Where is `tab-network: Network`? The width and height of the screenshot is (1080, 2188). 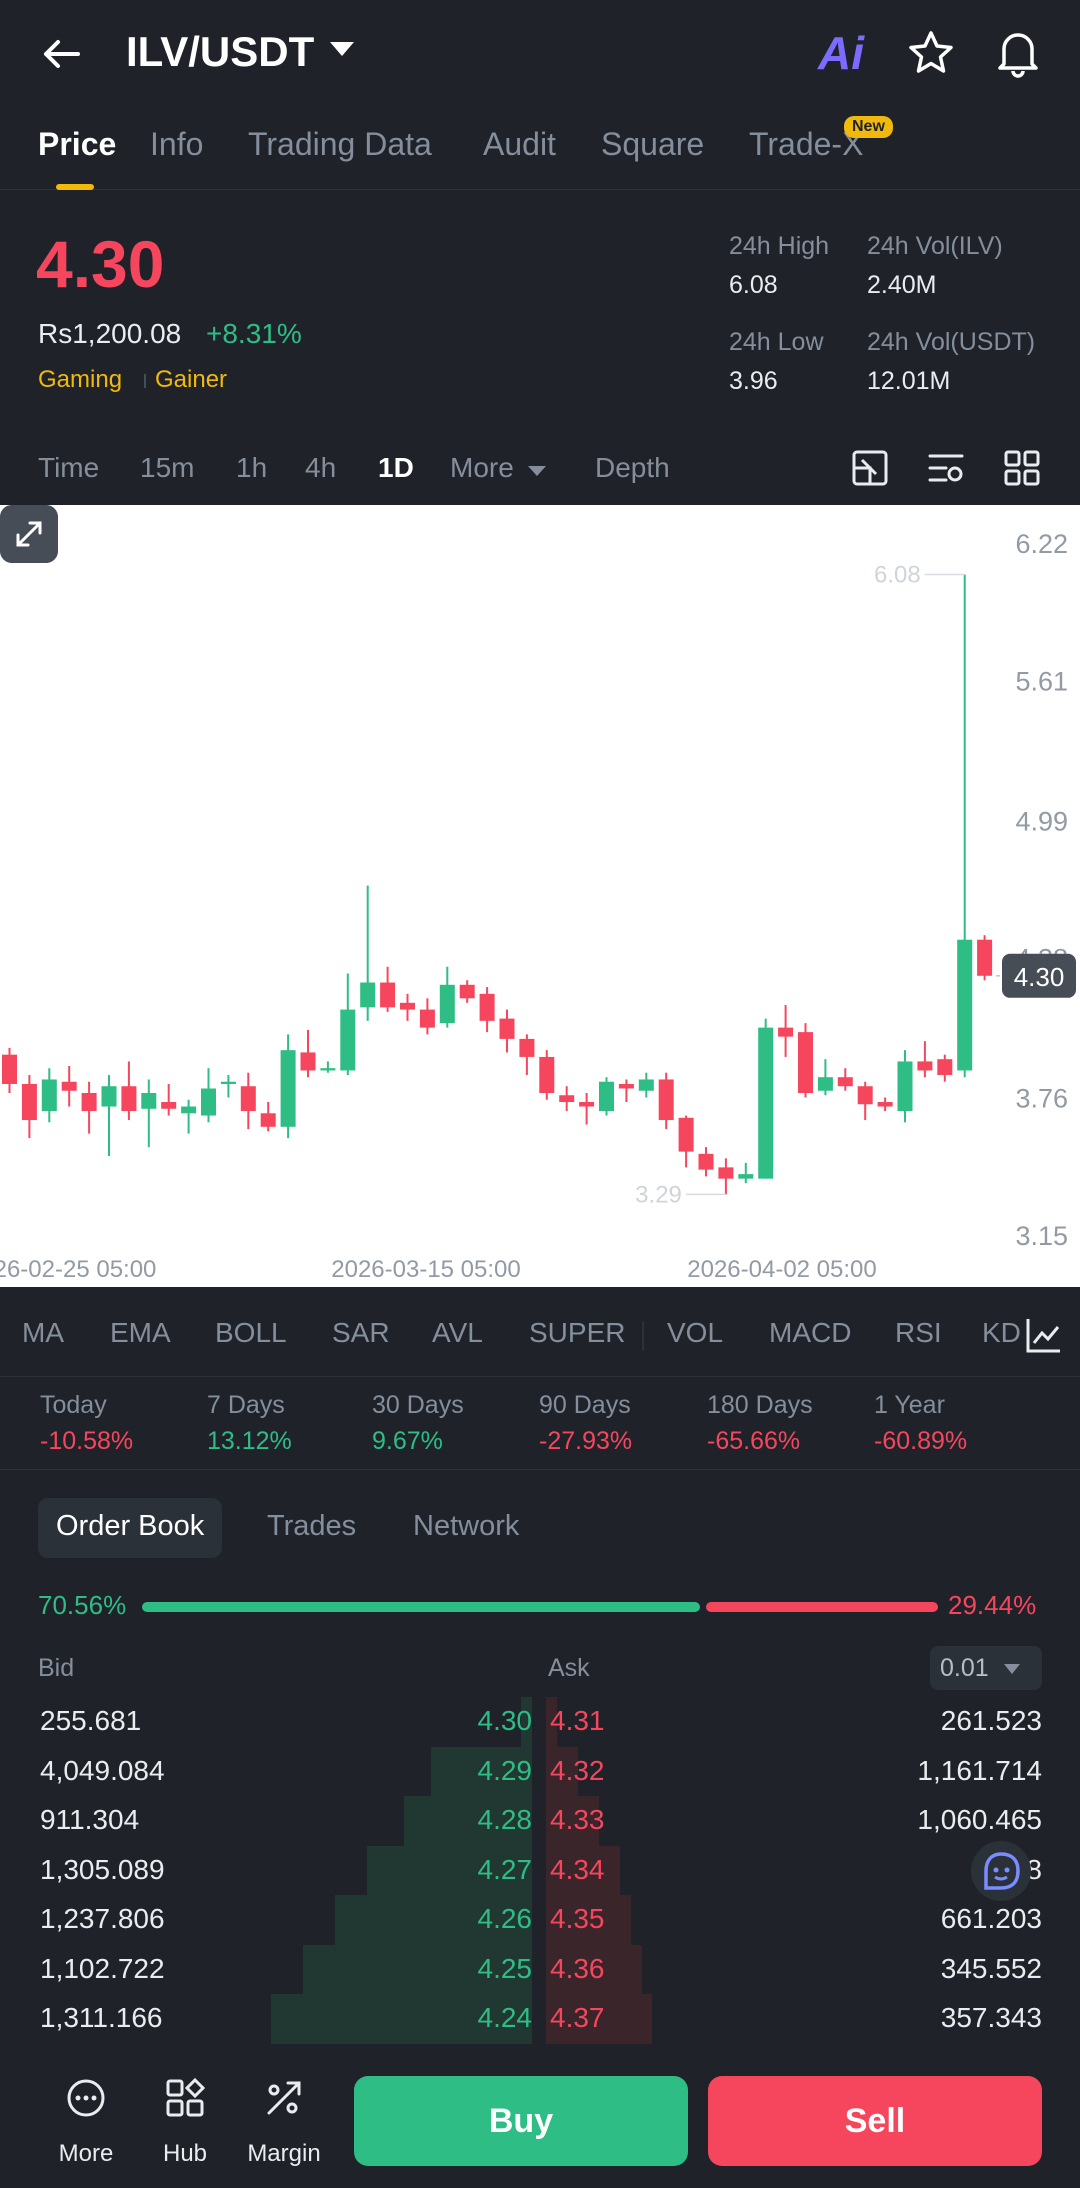 tab-network: Network is located at coordinates (466, 1526).